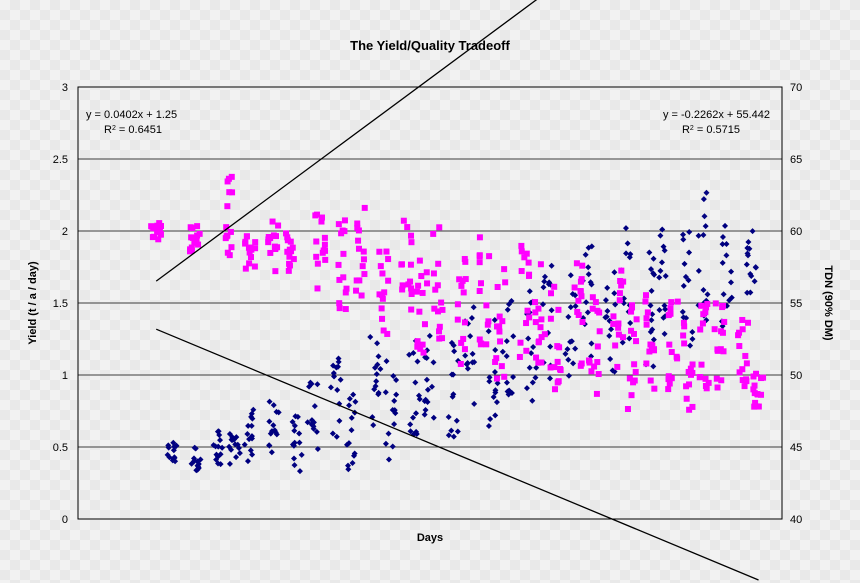 This screenshot has width=860, height=583. Describe the element at coordinates (60, 448) in the screenshot. I see `left-tick-label: 0.5` at that location.